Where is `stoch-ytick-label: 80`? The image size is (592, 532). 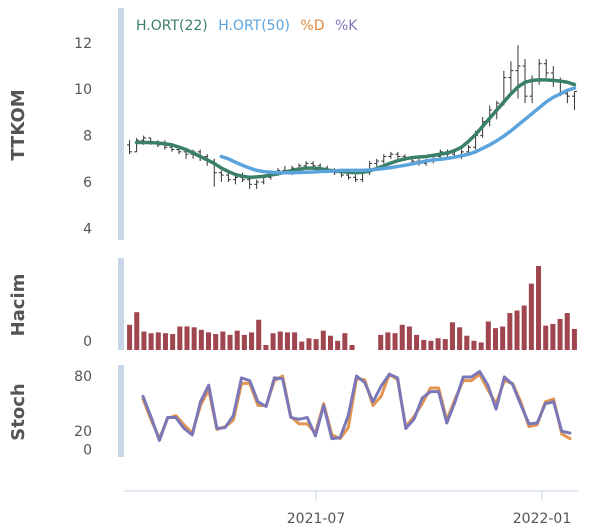 stoch-ytick-label: 80 is located at coordinates (83, 377).